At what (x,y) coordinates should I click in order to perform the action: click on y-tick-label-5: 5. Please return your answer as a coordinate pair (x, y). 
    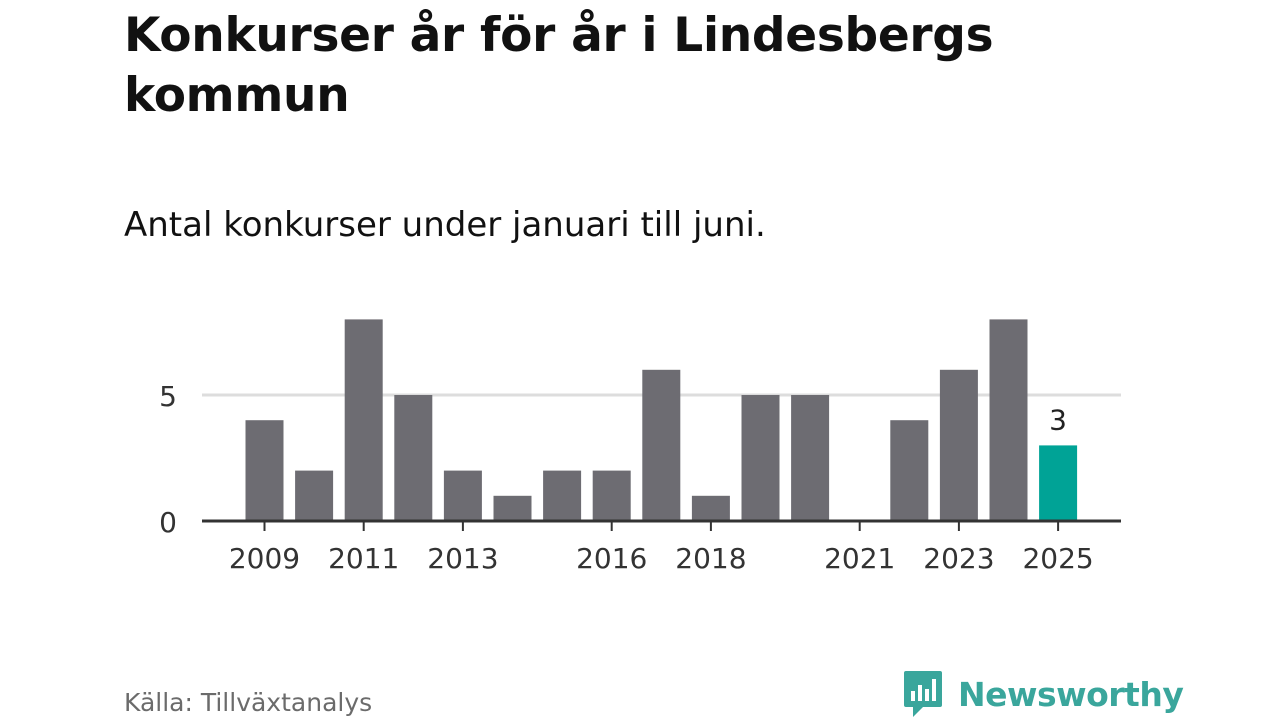
    Looking at the image, I should click on (168, 396).